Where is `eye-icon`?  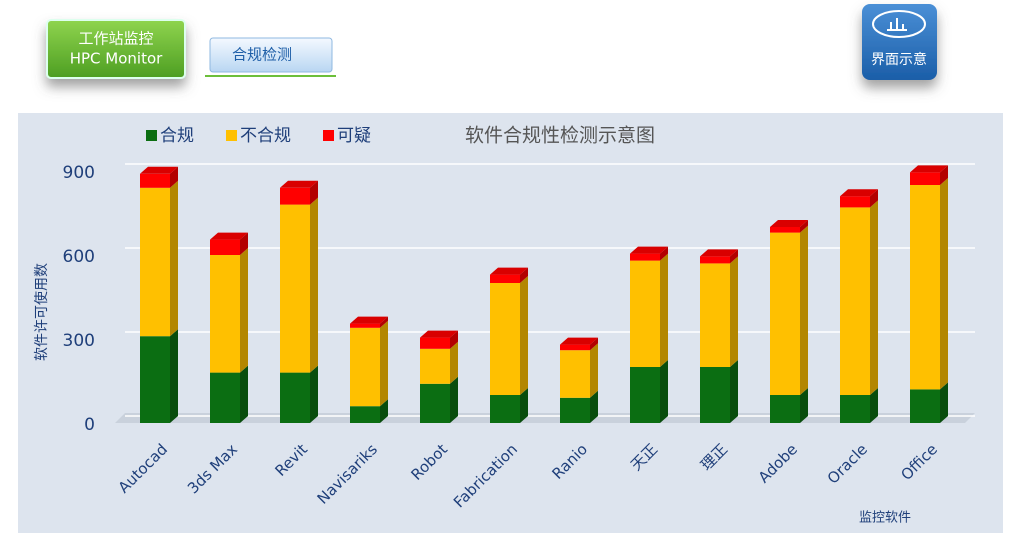 eye-icon is located at coordinates (899, 24).